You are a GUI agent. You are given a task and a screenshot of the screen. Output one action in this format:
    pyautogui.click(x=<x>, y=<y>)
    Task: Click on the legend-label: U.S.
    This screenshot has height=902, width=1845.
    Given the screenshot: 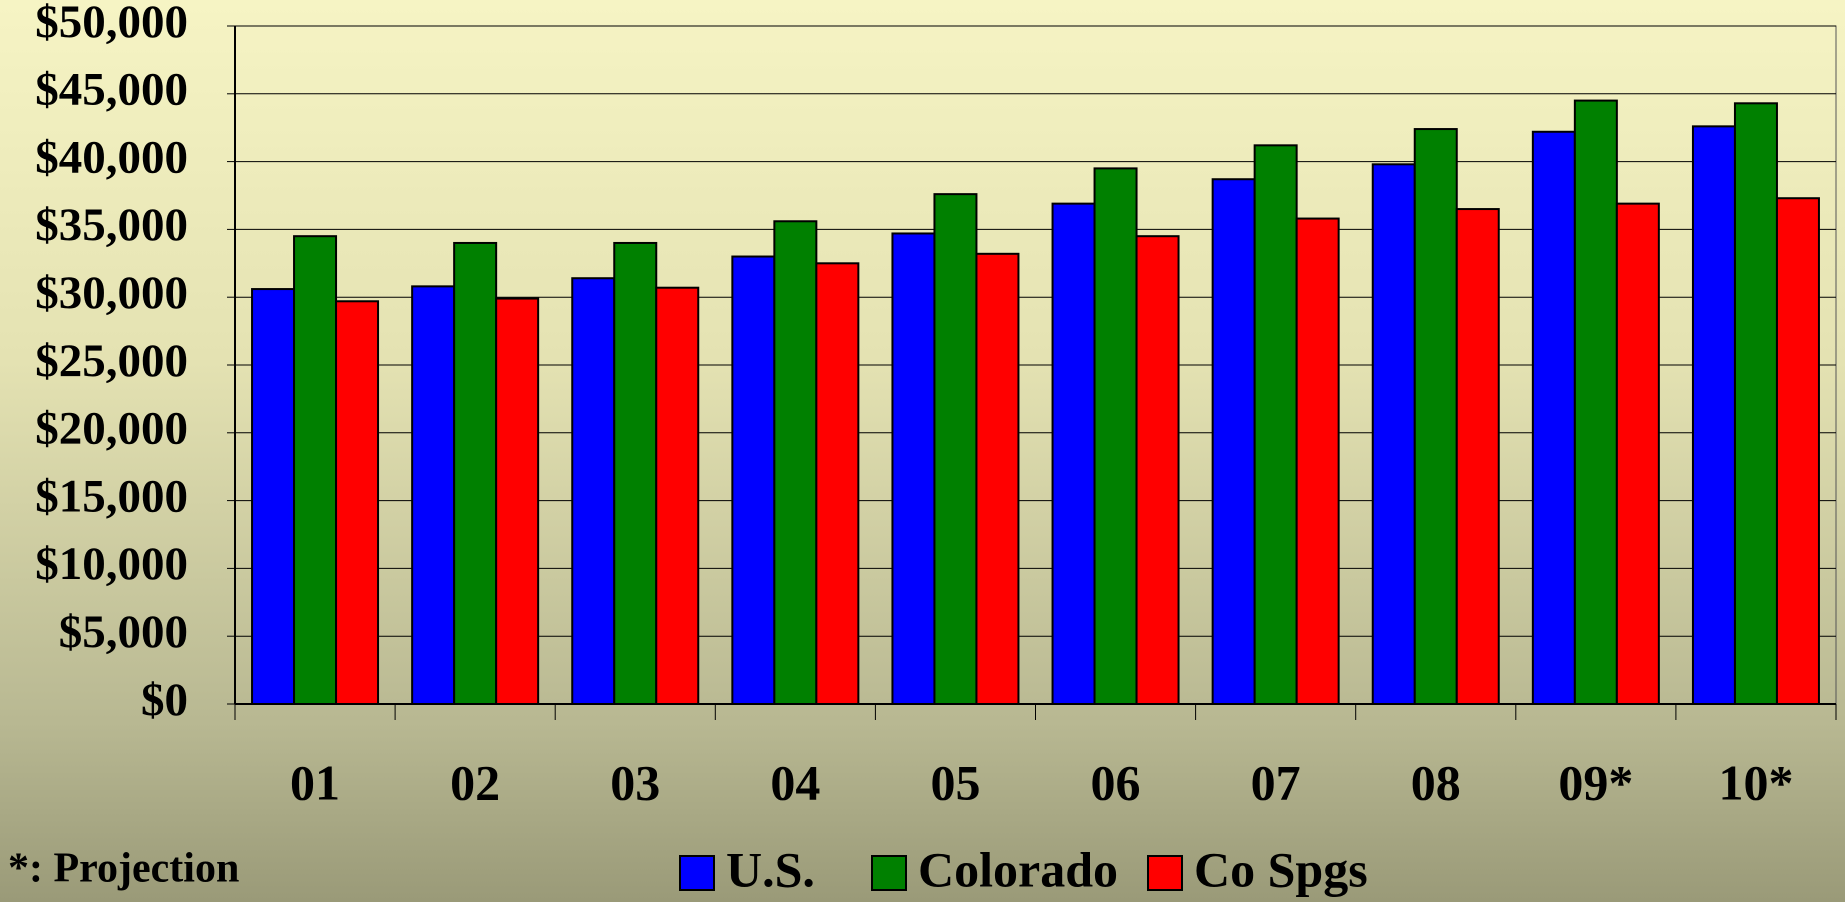 What is the action you would take?
    pyautogui.click(x=770, y=869)
    